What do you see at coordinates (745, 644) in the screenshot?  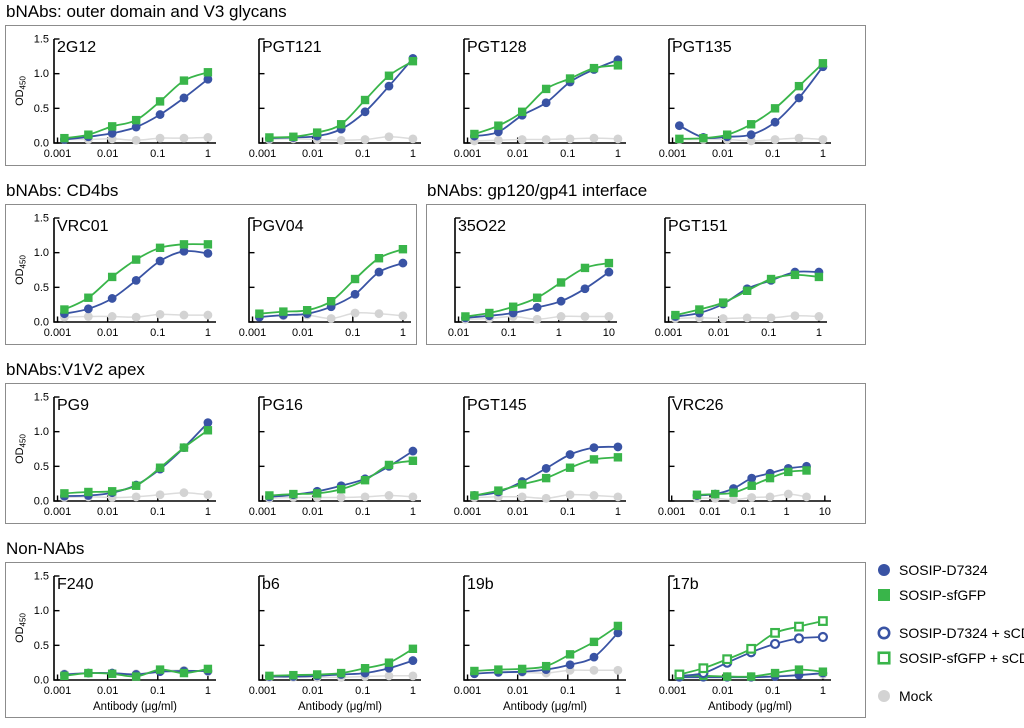 I see `panel-17b: 0.001 0.01 0.1 1 17b Antibody (μg/ml)` at bounding box center [745, 644].